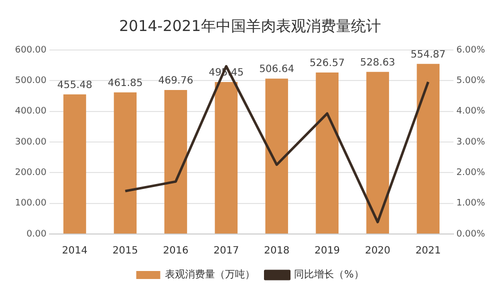 This screenshot has width=500, height=300. I want to click on legend-label: 表观消费量（万吨）, so click(210, 274).